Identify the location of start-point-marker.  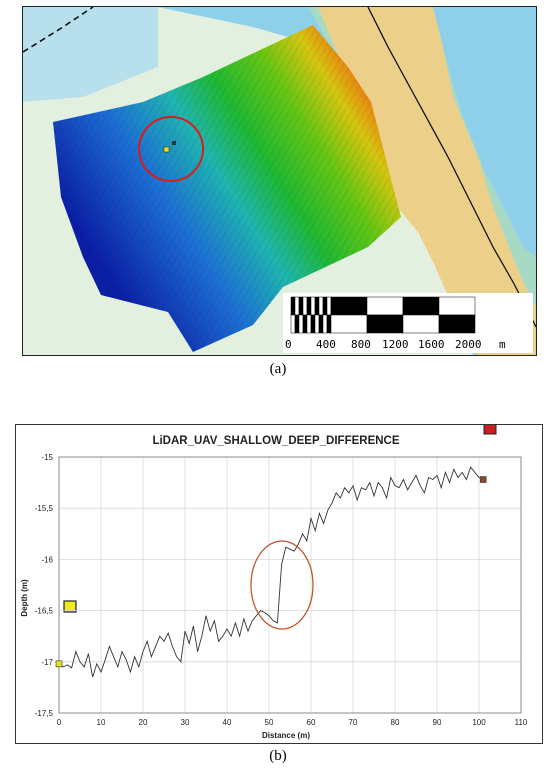
(59, 664).